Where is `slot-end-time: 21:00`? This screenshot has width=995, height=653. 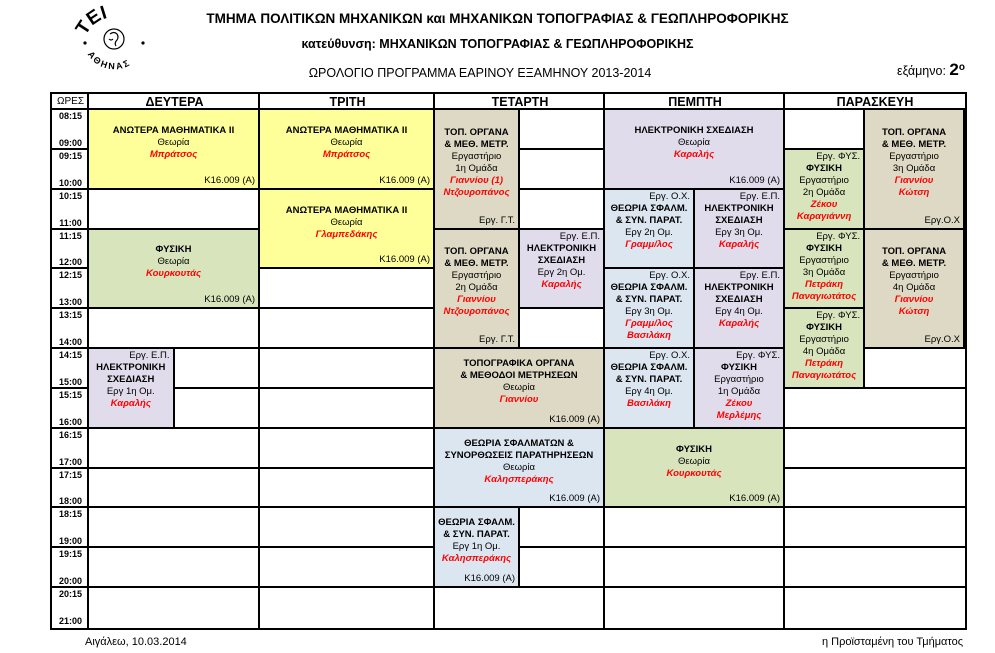
slot-end-time: 21:00 is located at coordinates (70, 621).